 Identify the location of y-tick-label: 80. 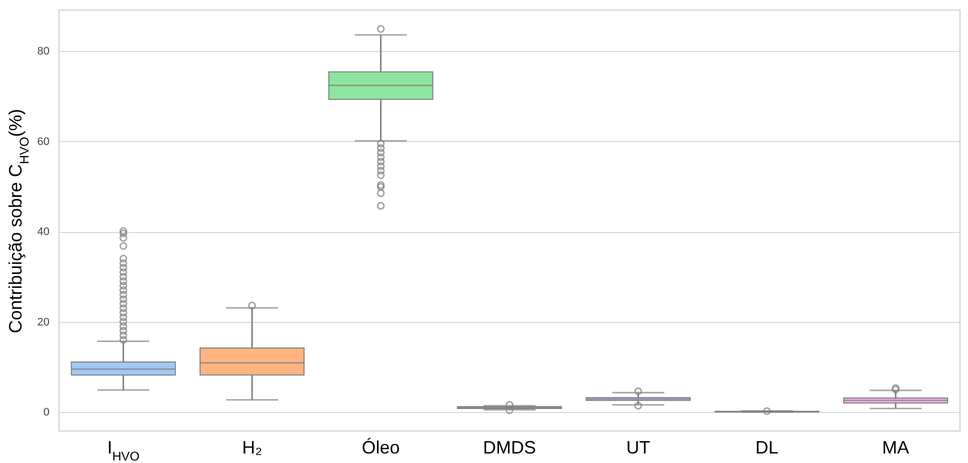
(43, 52).